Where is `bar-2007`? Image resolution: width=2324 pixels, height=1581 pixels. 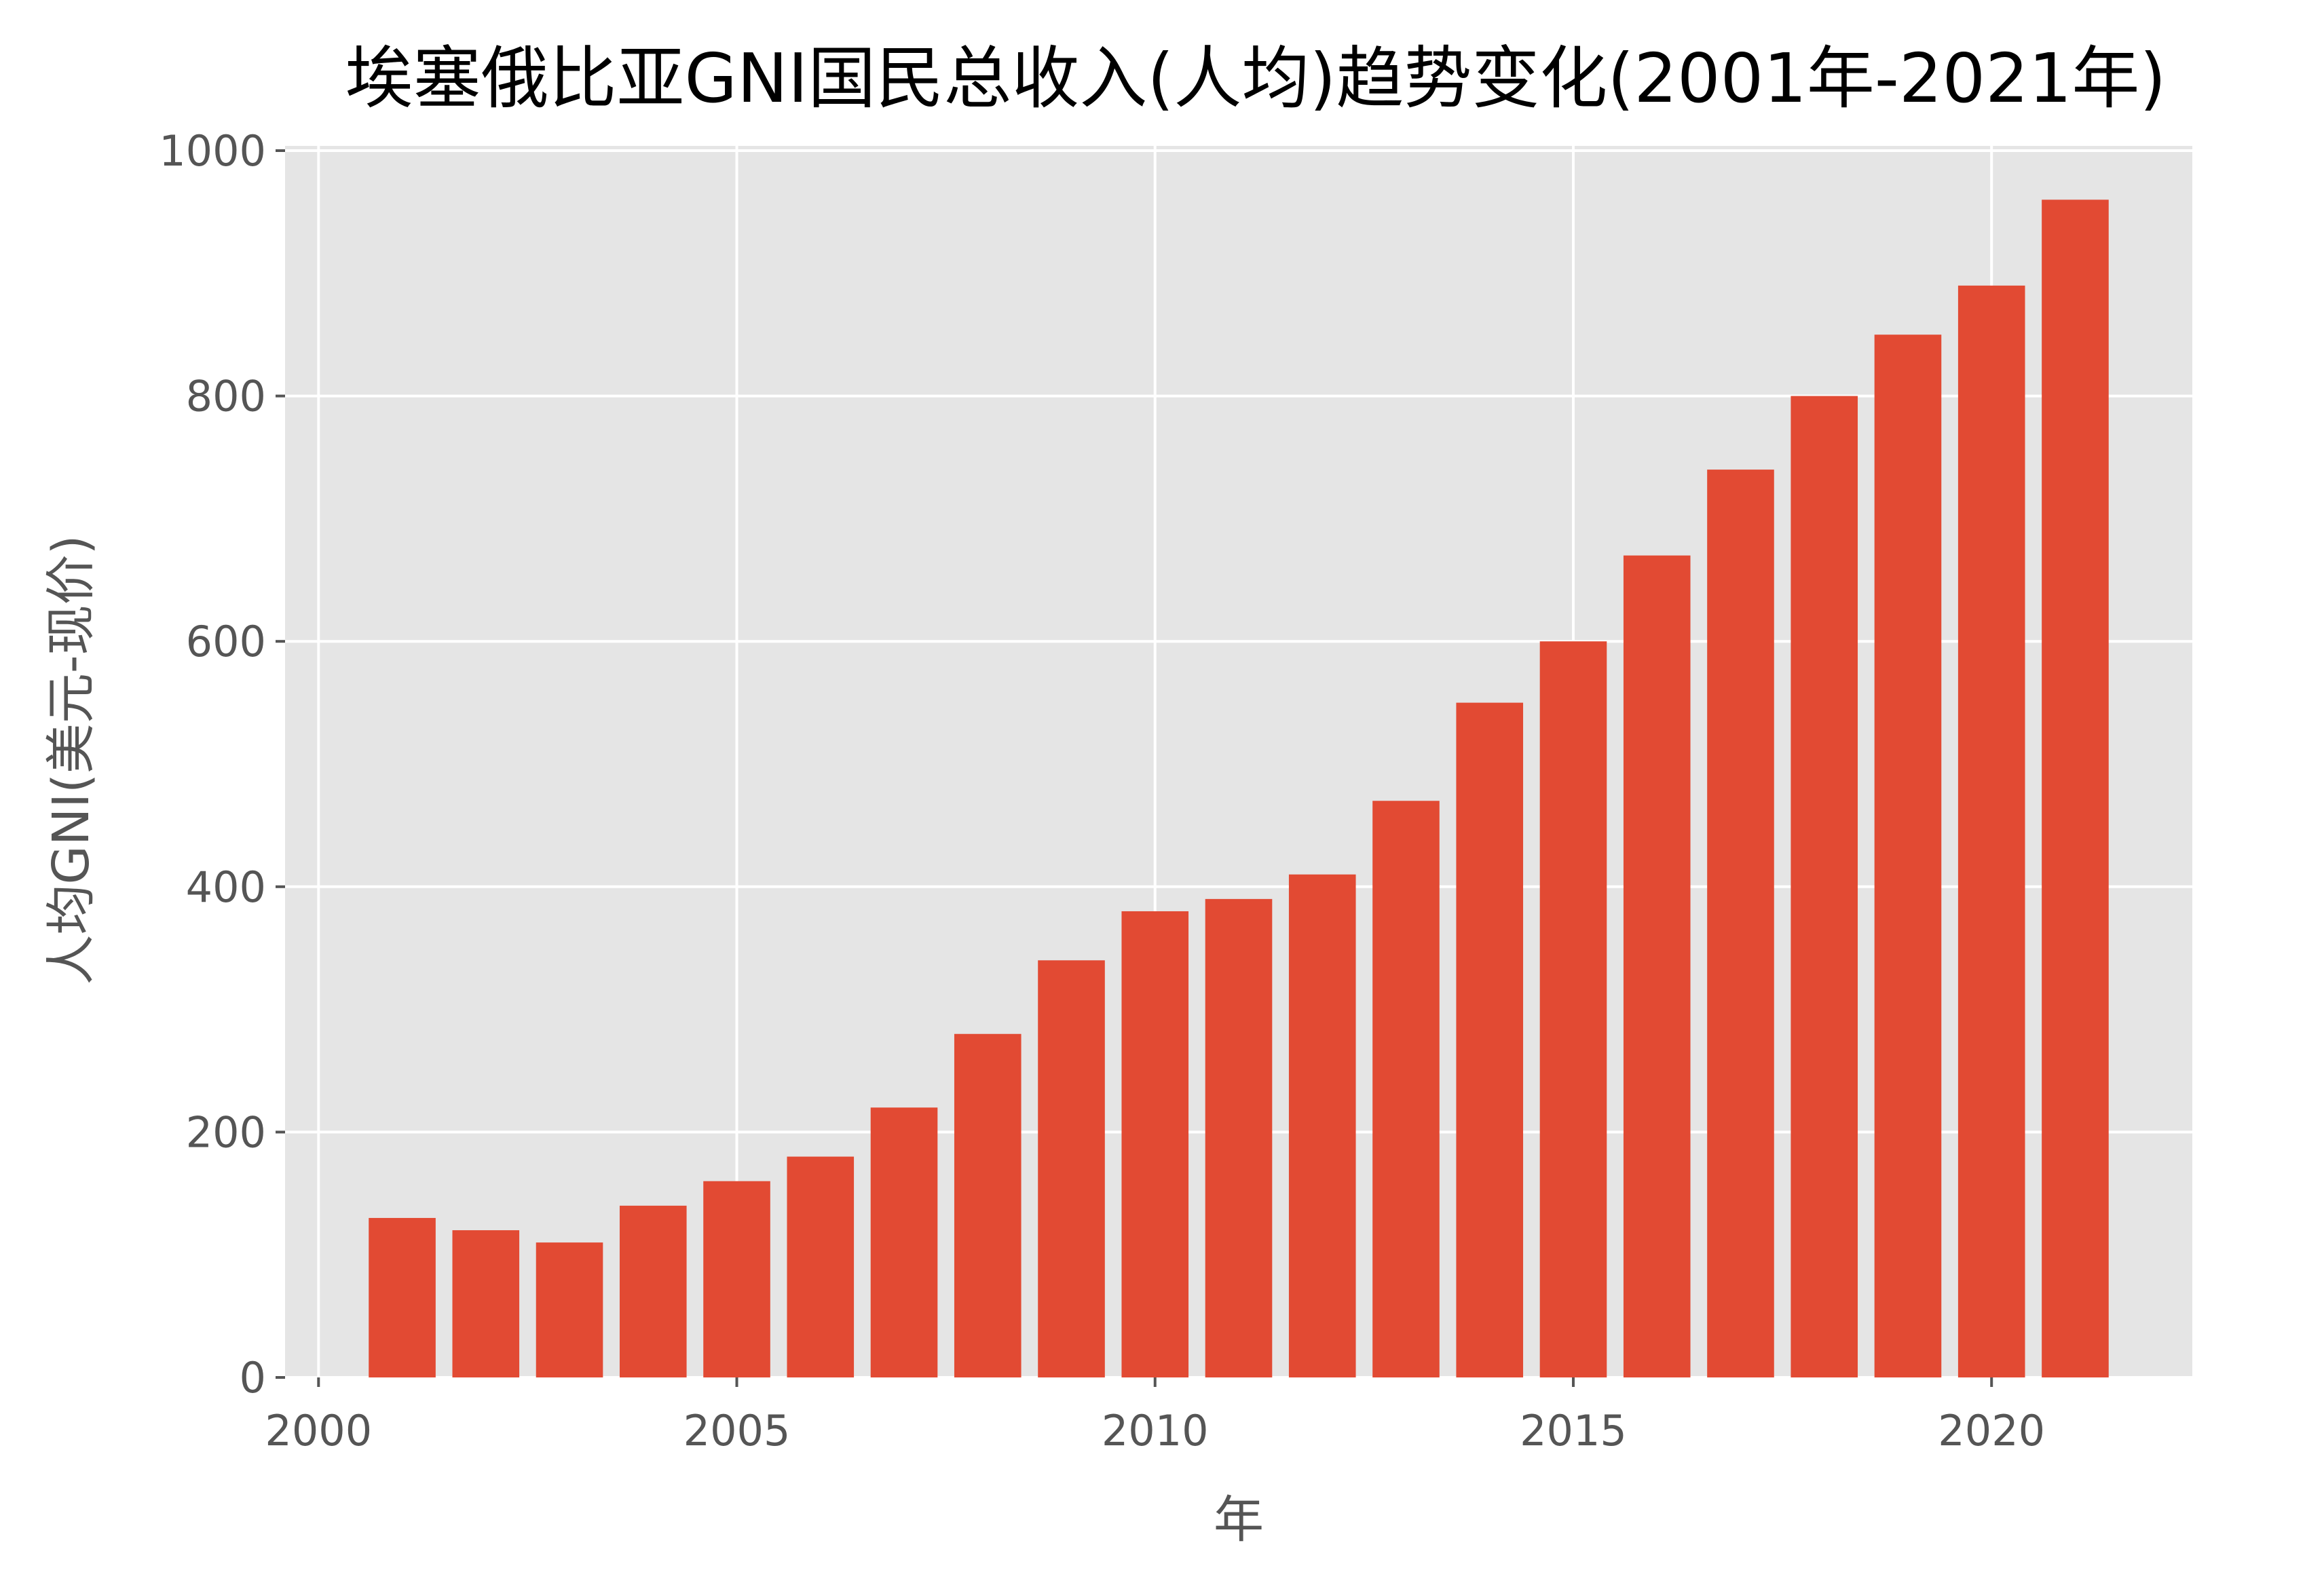 bar-2007 is located at coordinates (904, 1242).